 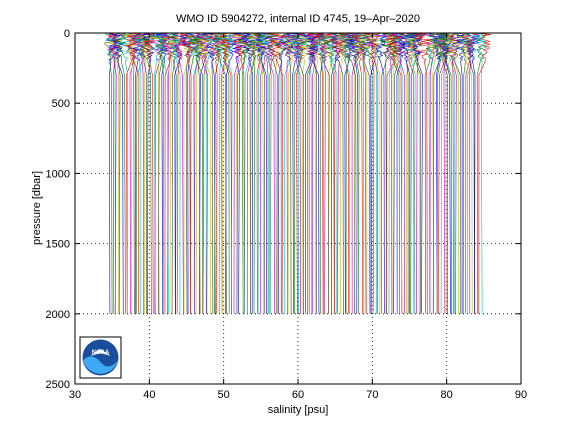 I want to click on noaa-logo: NOAA, so click(x=100, y=357).